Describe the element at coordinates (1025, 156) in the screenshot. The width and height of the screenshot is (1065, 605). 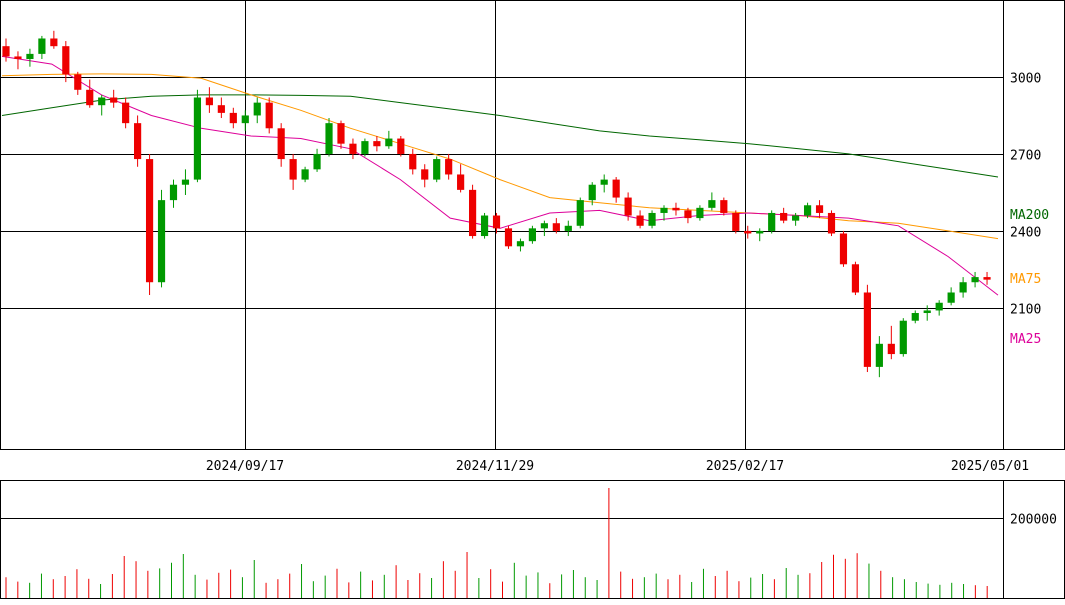
I see `y-tick-label: 2700` at that location.